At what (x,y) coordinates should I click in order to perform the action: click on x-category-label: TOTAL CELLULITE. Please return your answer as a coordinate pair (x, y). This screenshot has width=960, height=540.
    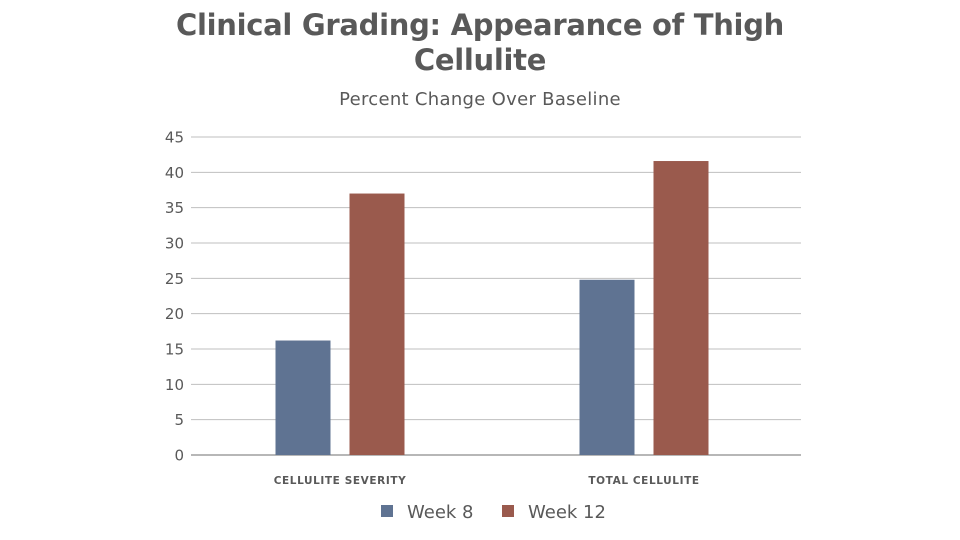
    Looking at the image, I should click on (643, 481).